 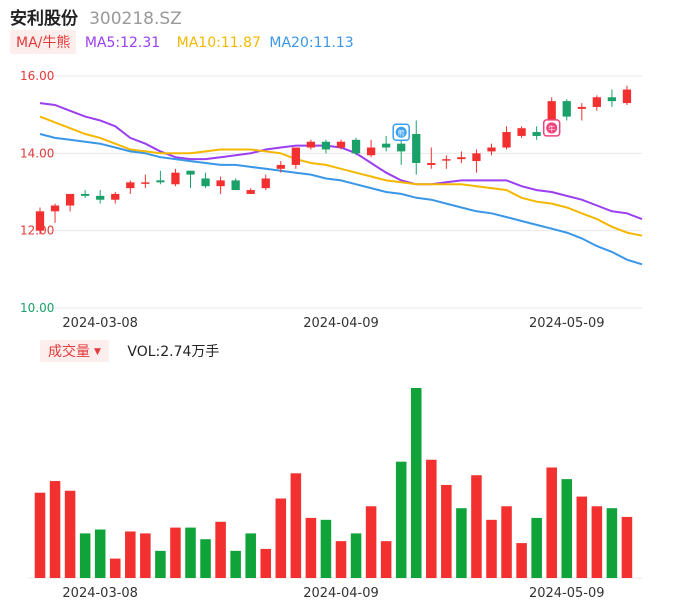 I want to click on y-tick-label: 10.00, so click(x=37, y=308).